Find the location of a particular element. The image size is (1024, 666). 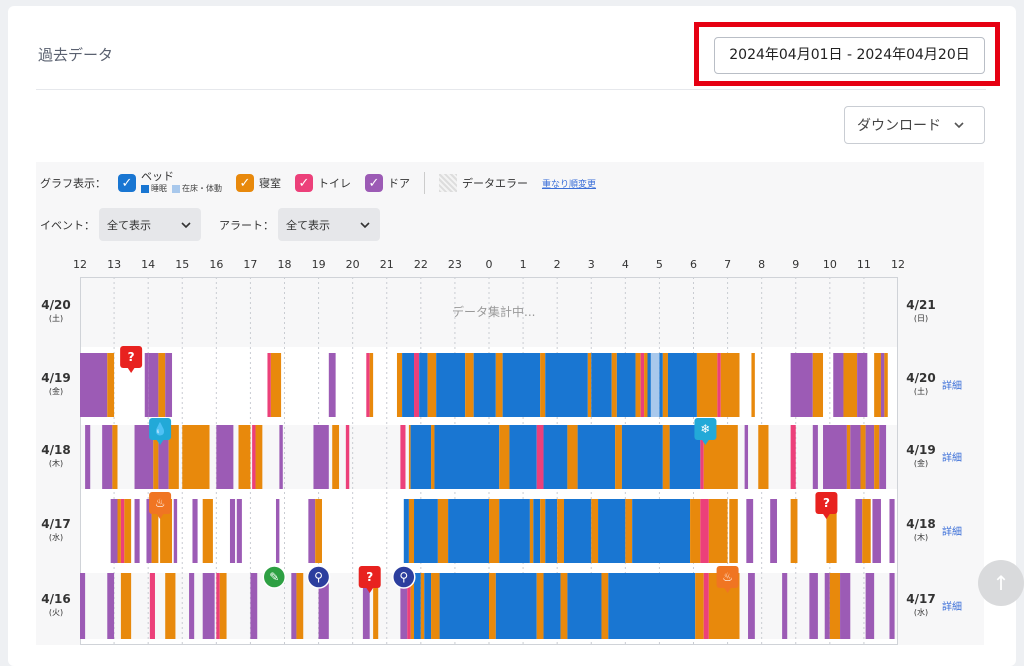

time-tick-label: 14 is located at coordinates (148, 264).